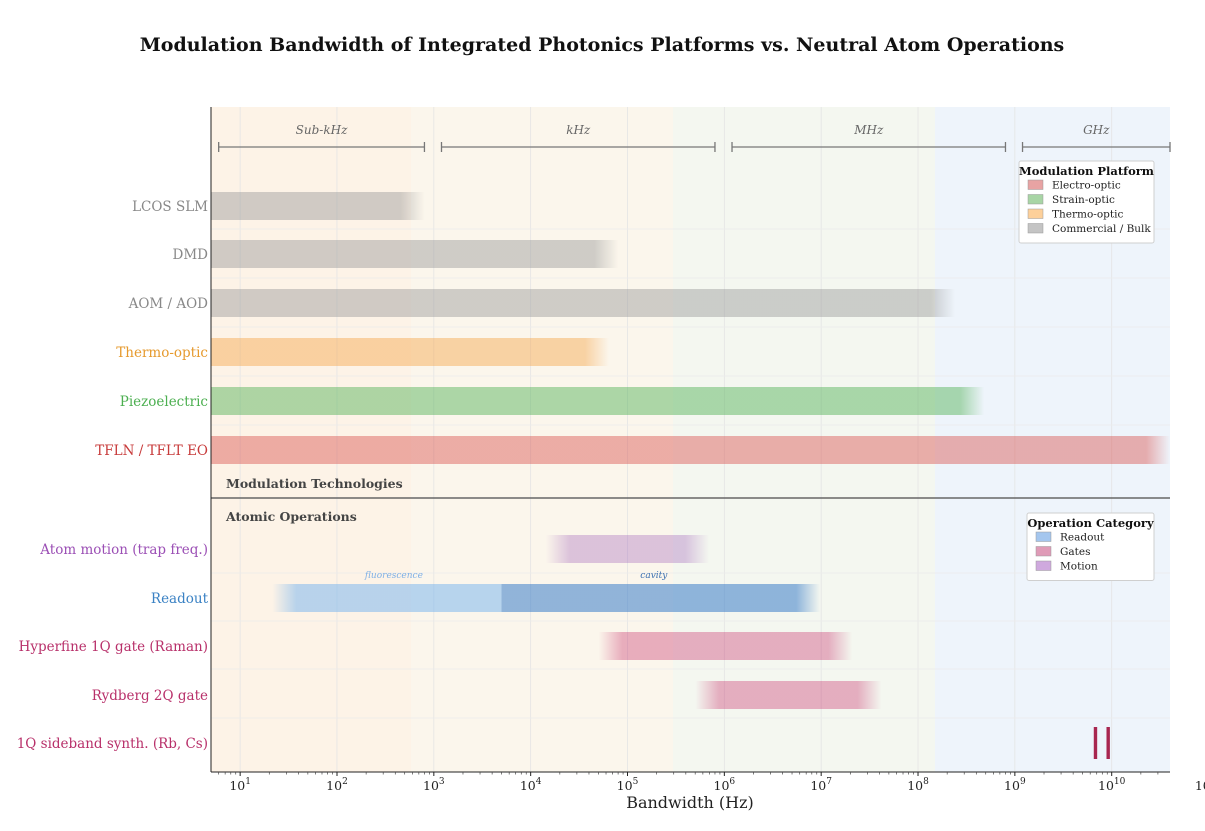 The image size is (1205, 831). What do you see at coordinates (314, 483) in the screenshot?
I see `section-label-modulation-technologies: Modulation Technologies` at bounding box center [314, 483].